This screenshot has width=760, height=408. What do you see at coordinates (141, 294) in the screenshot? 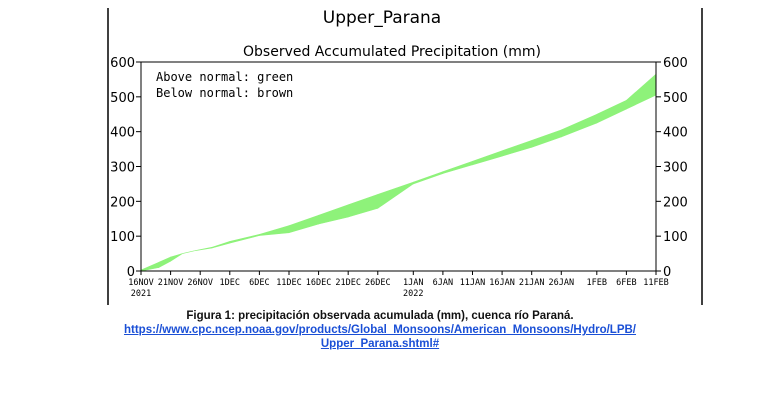
I see `x-tick-year-0: 2021` at bounding box center [141, 294].